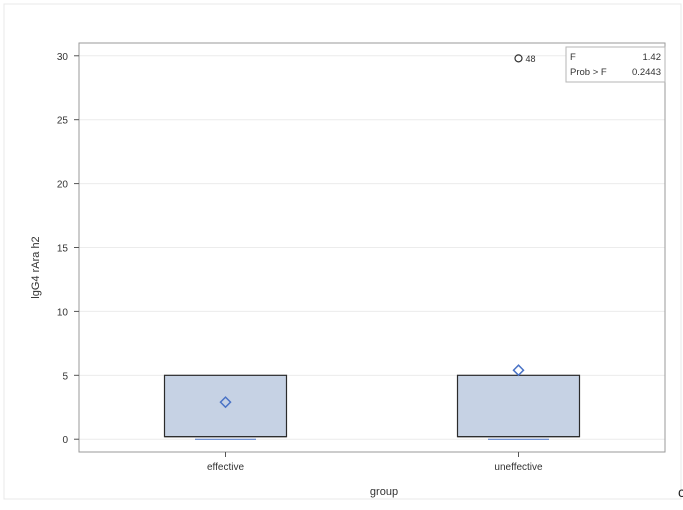  Describe the element at coordinates (36, 267) in the screenshot. I see `y-axis-label: lgG4 rAra h2` at that location.